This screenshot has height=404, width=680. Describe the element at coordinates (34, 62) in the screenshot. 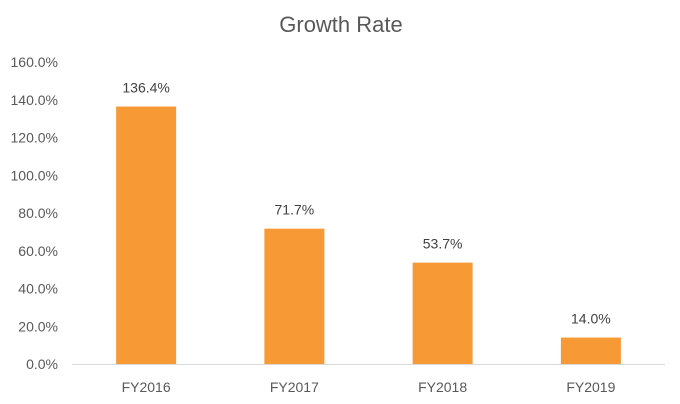

I see `y-tick-label: 160.0%` at that location.